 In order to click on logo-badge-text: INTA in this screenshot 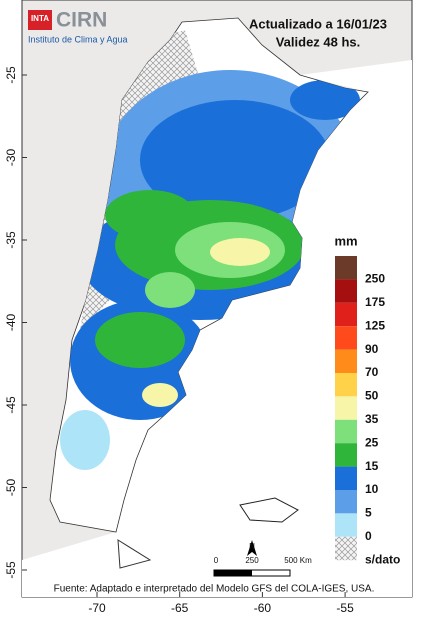, I will do `click(40, 18)`.